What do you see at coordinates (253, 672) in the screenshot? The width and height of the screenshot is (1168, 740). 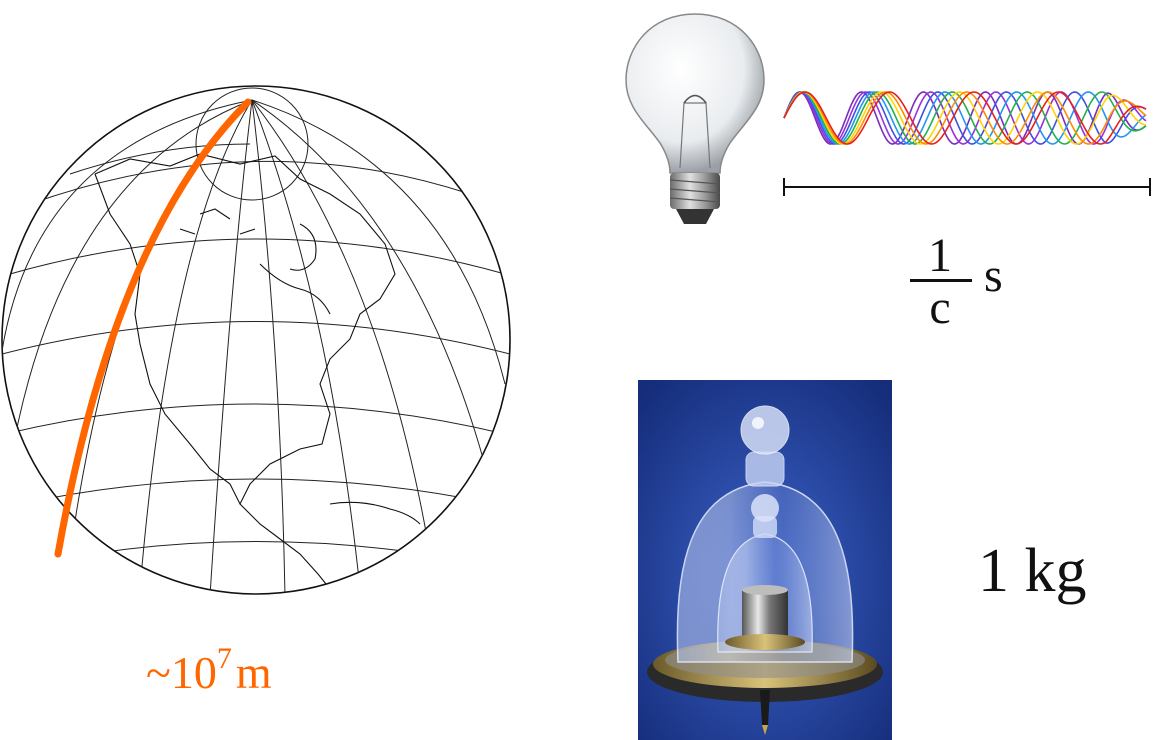 I see `meter-unit: m` at bounding box center [253, 672].